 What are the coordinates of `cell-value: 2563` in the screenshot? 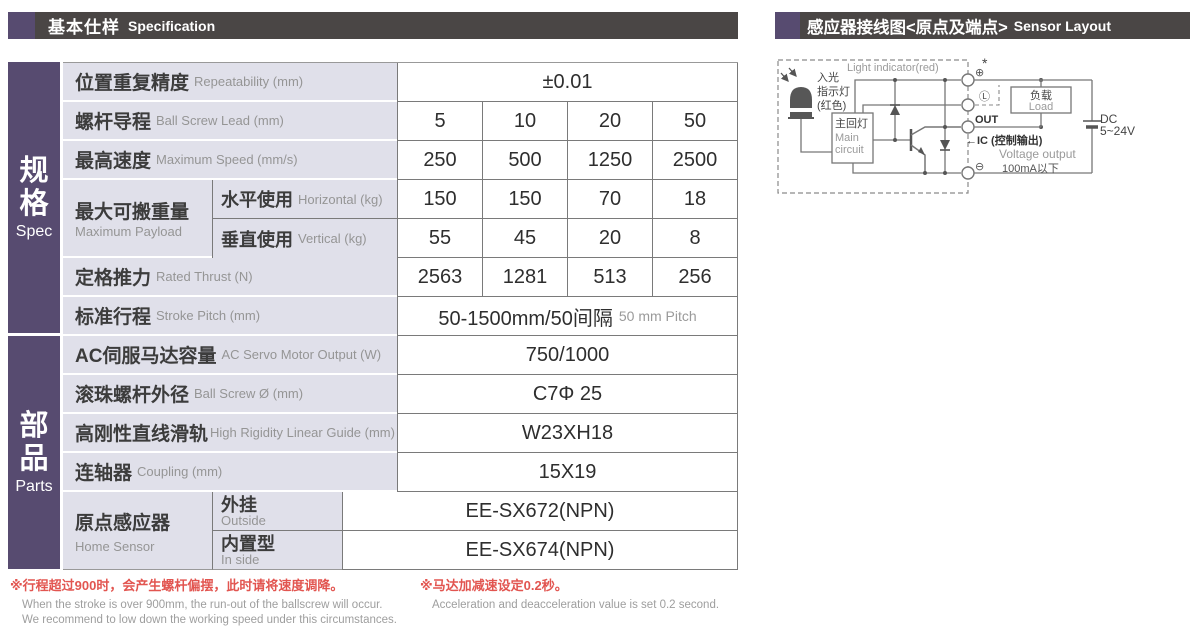 It's located at (440, 277).